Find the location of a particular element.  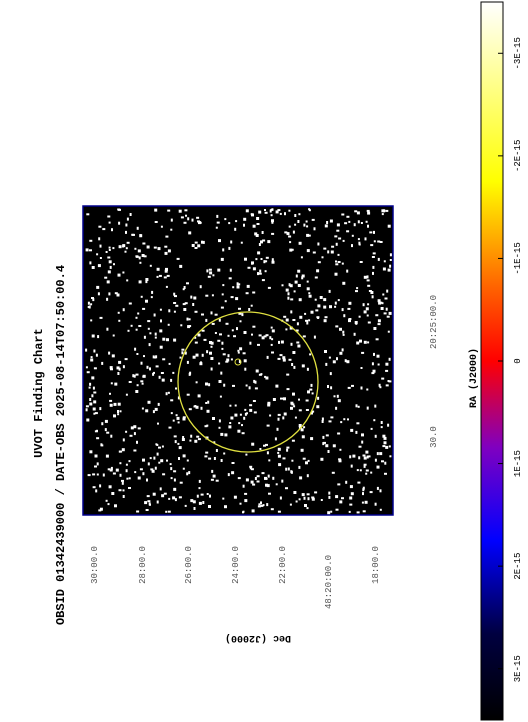

y-tick-label: 24:00.0 is located at coordinates (236, 565).